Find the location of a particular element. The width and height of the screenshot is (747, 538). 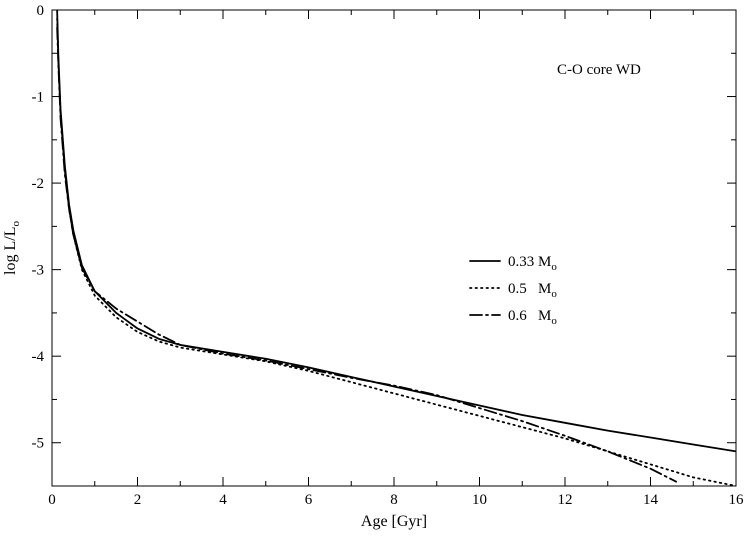

y-axis-title: log L/Lo is located at coordinates (12, 248).